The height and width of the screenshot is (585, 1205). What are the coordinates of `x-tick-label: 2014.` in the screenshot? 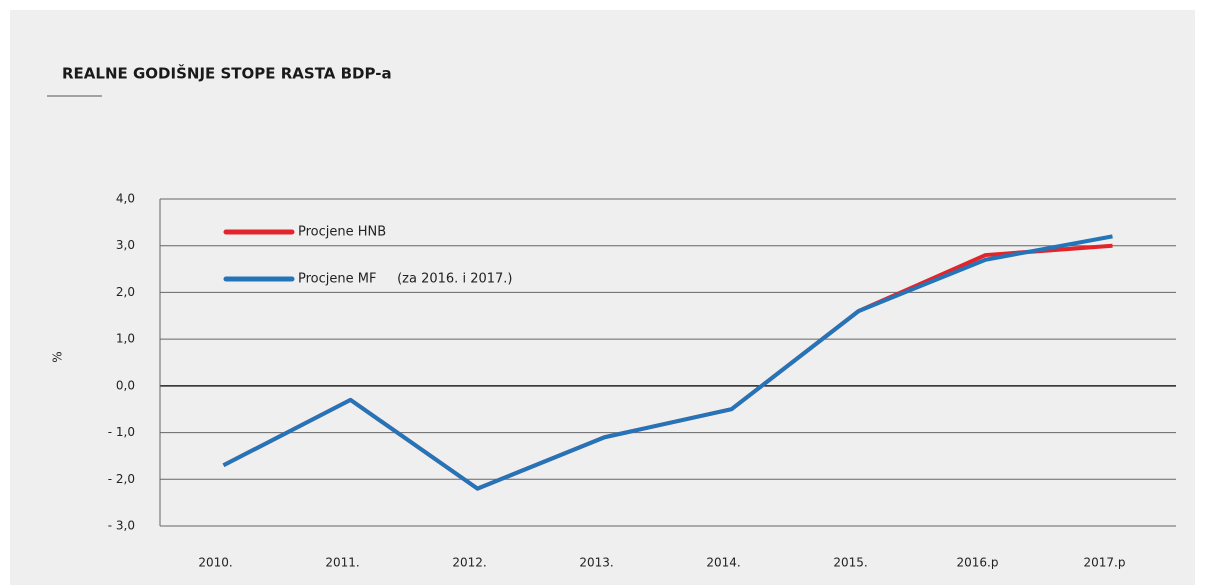 It's located at (723, 563).